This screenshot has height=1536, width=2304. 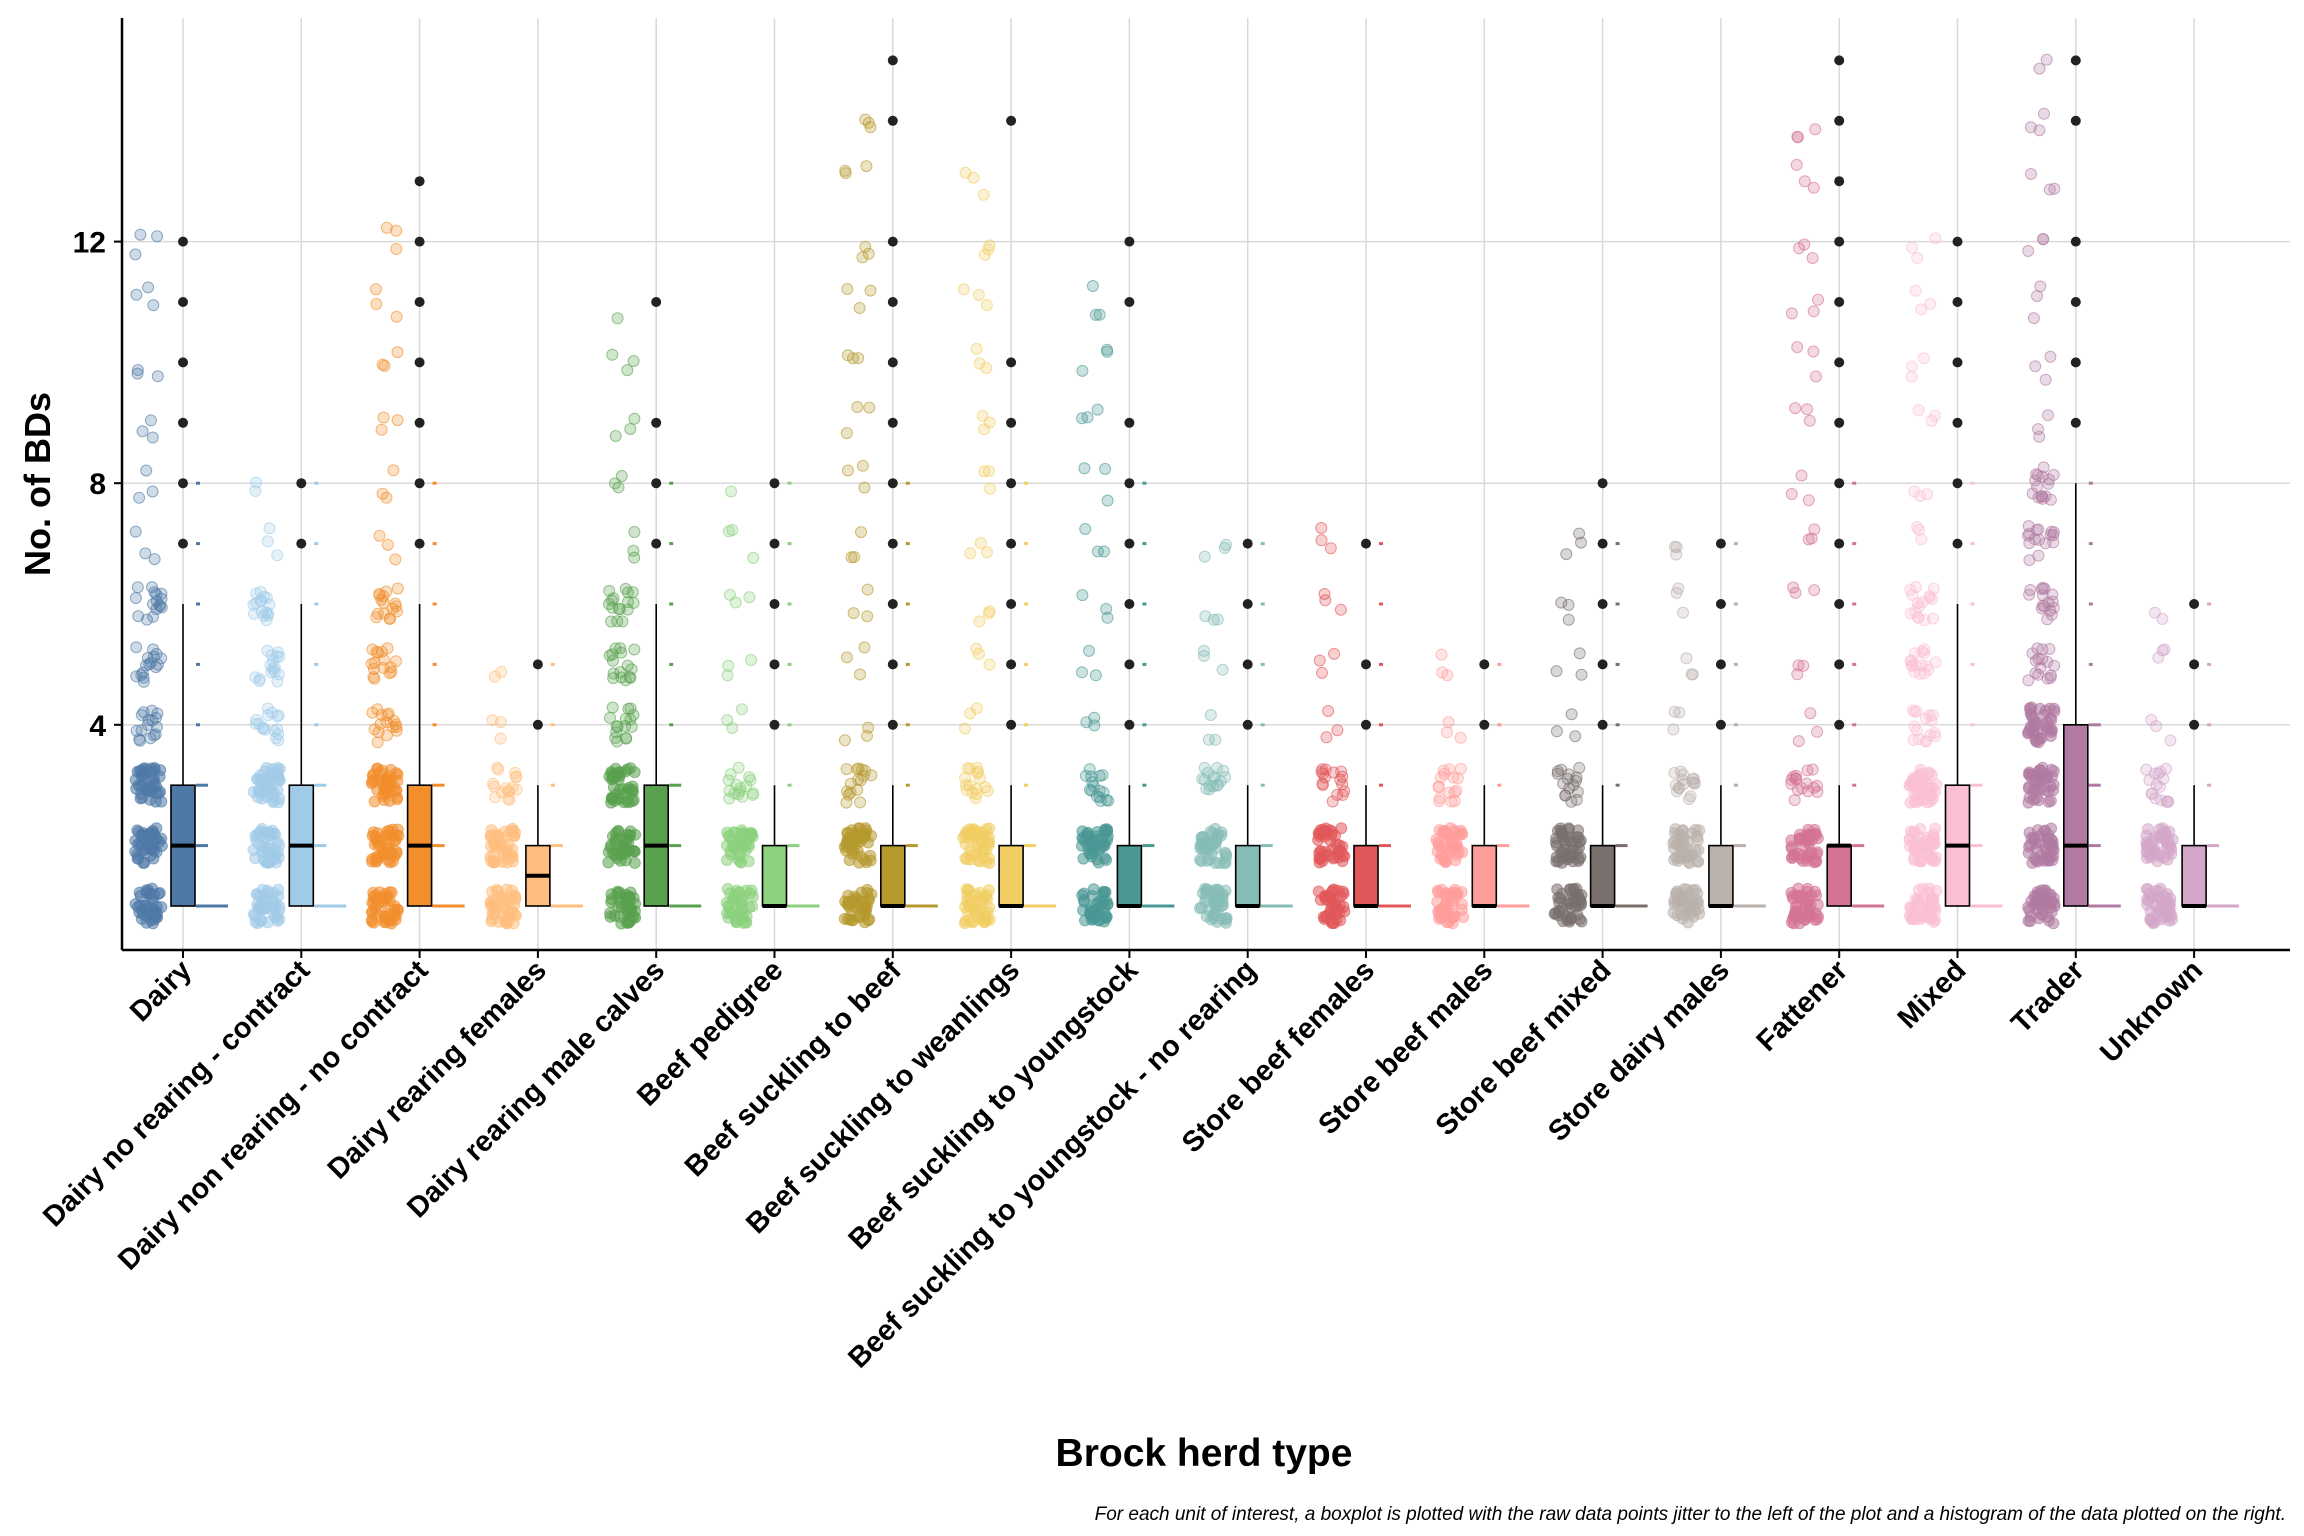 What do you see at coordinates (2104, 694) in the screenshot?
I see `histogram` at bounding box center [2104, 694].